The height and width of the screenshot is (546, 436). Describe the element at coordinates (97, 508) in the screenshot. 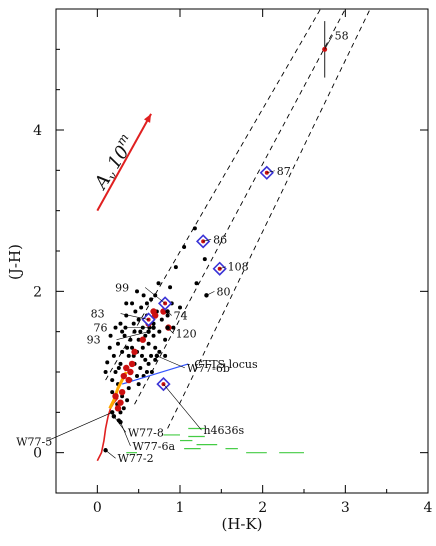

I see `x-tick-label: 0` at that location.